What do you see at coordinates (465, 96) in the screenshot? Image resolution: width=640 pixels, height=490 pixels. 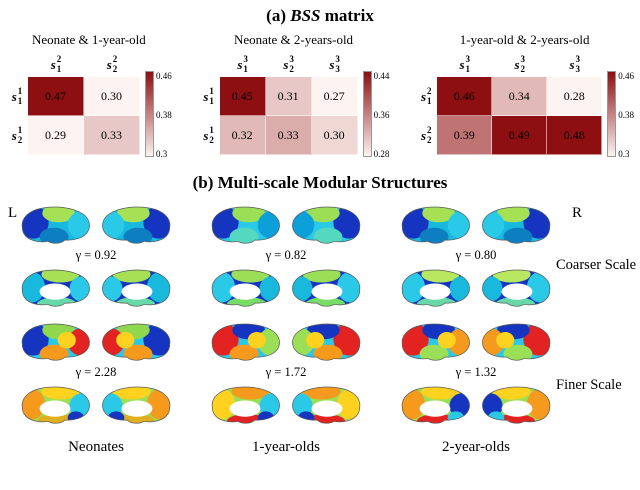 I see `heatmap-cell: 0.46` at bounding box center [465, 96].